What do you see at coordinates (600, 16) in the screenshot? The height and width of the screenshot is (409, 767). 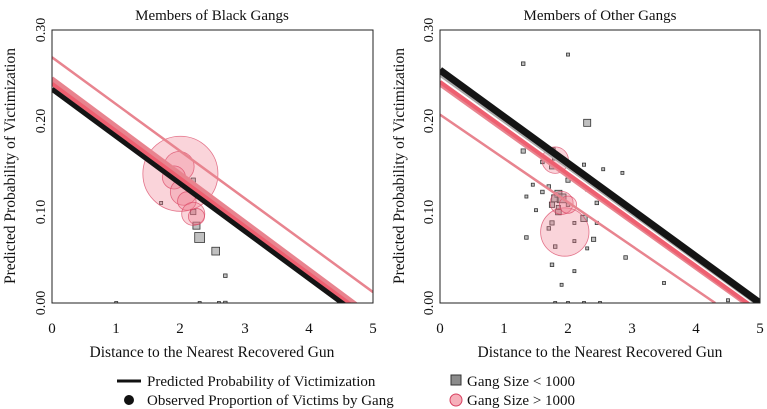 I see `panel-title: Members of Other Gangs` at bounding box center [600, 16].